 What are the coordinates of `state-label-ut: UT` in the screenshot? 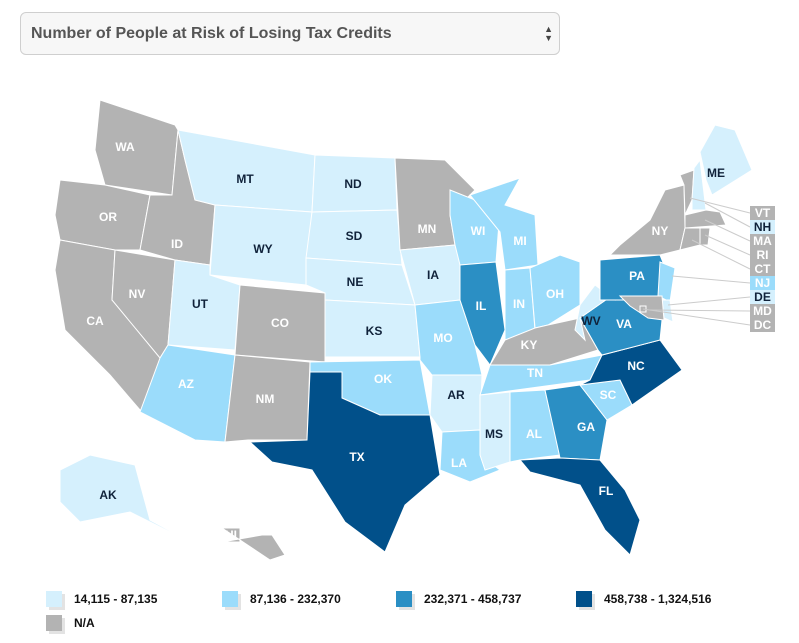 It's located at (200, 304).